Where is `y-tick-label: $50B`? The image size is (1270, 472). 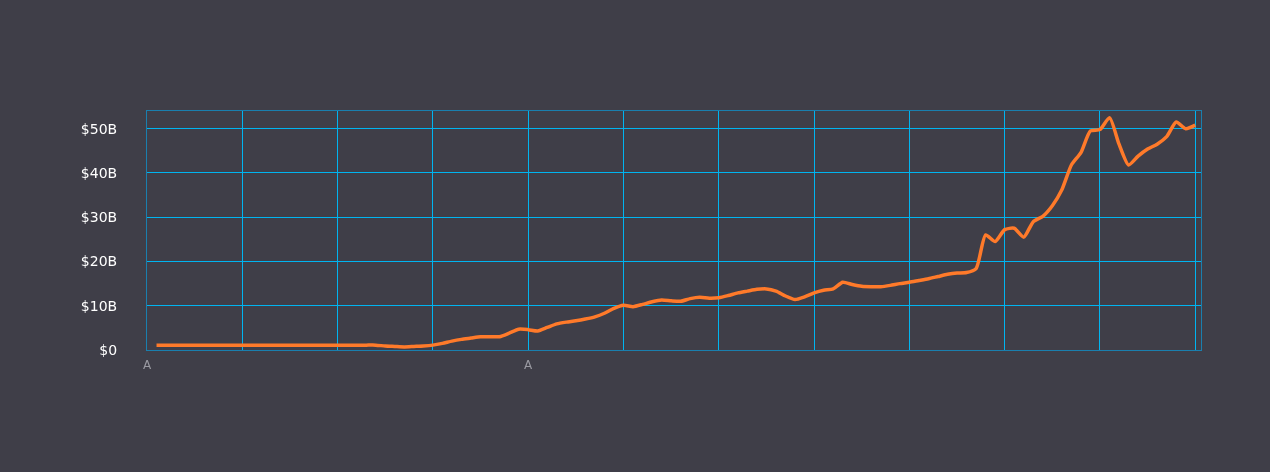
y-tick-label: $50B is located at coordinates (99, 128).